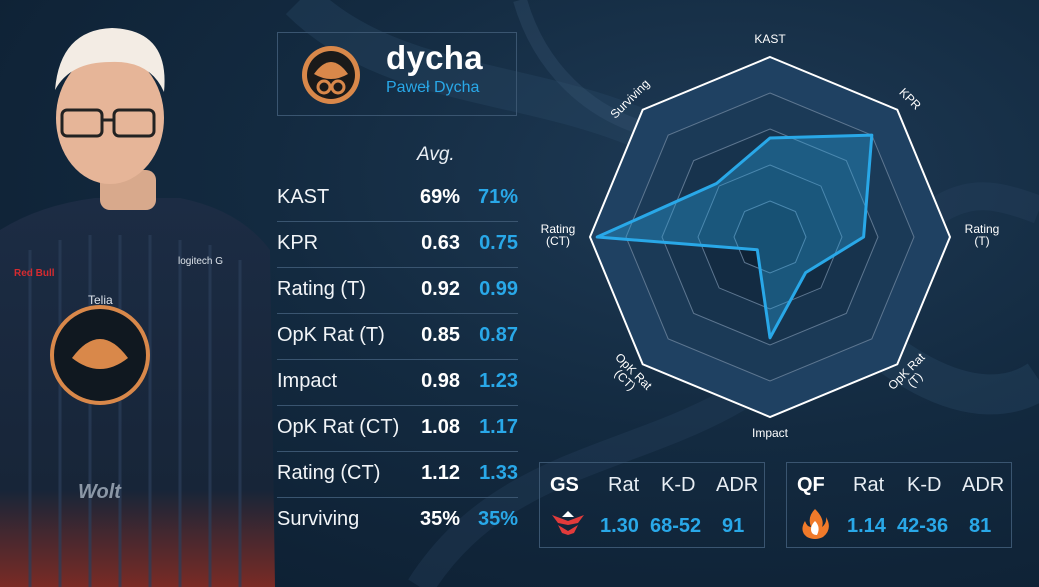  I want to click on radar-ring, so click(770, 237).